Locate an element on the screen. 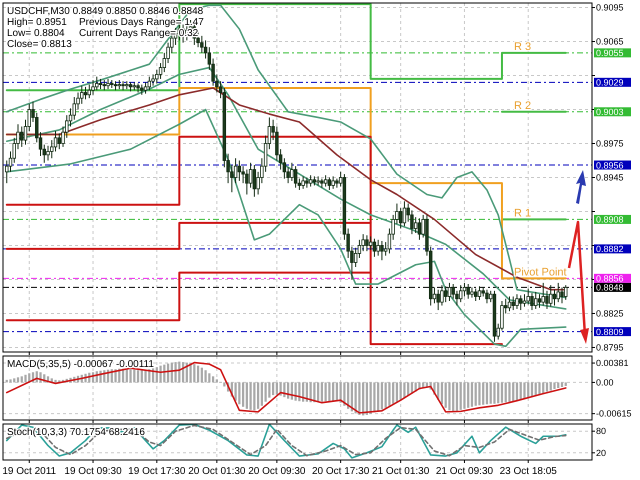 The image size is (640, 480). ref-line-label: 0.8956 is located at coordinates (610, 165).